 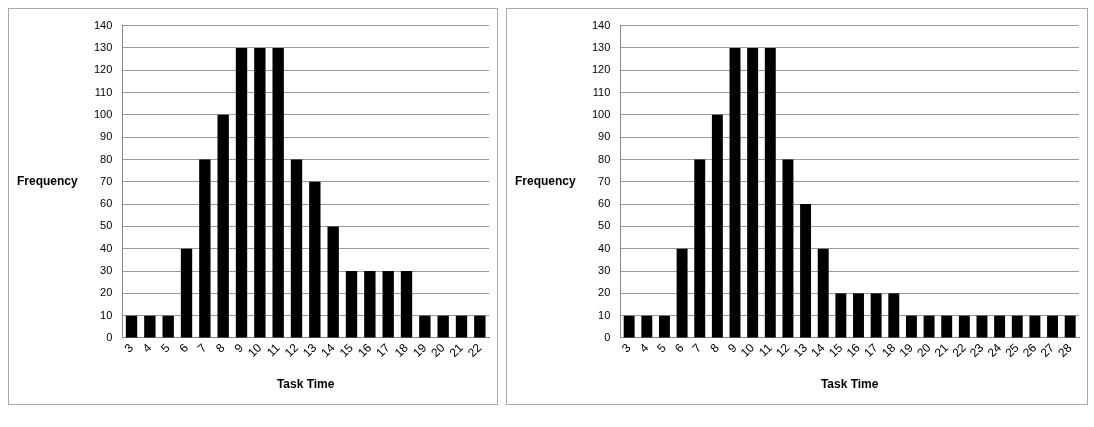 I want to click on y-tick-label: 90, so click(x=106, y=136).